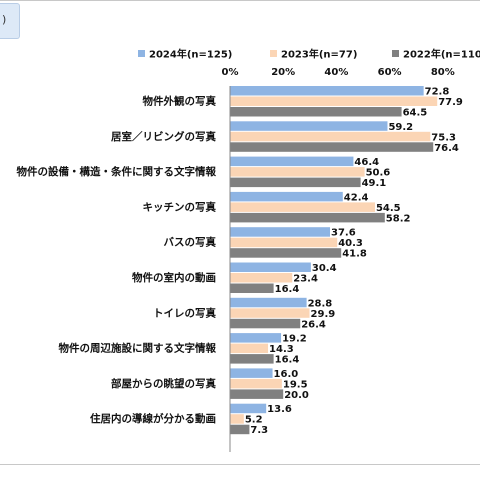  What do you see at coordinates (443, 137) in the screenshot?
I see `data-label: 75.3` at bounding box center [443, 137].